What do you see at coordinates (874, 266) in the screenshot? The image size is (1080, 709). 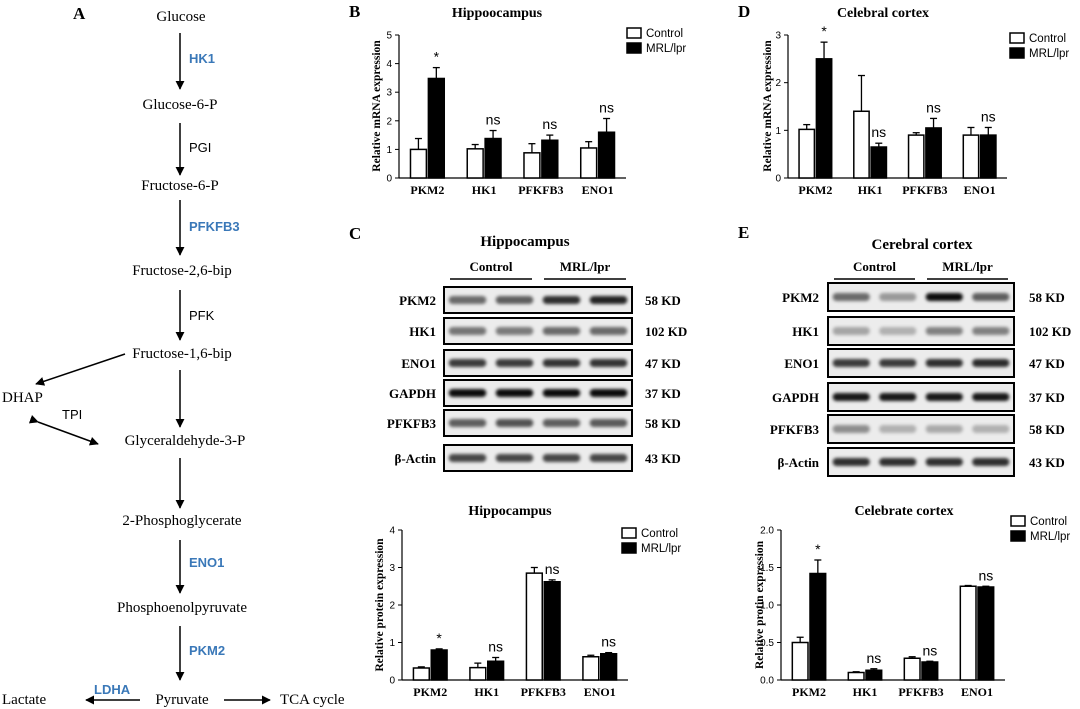 I see `blot-group-control: Control` at bounding box center [874, 266].